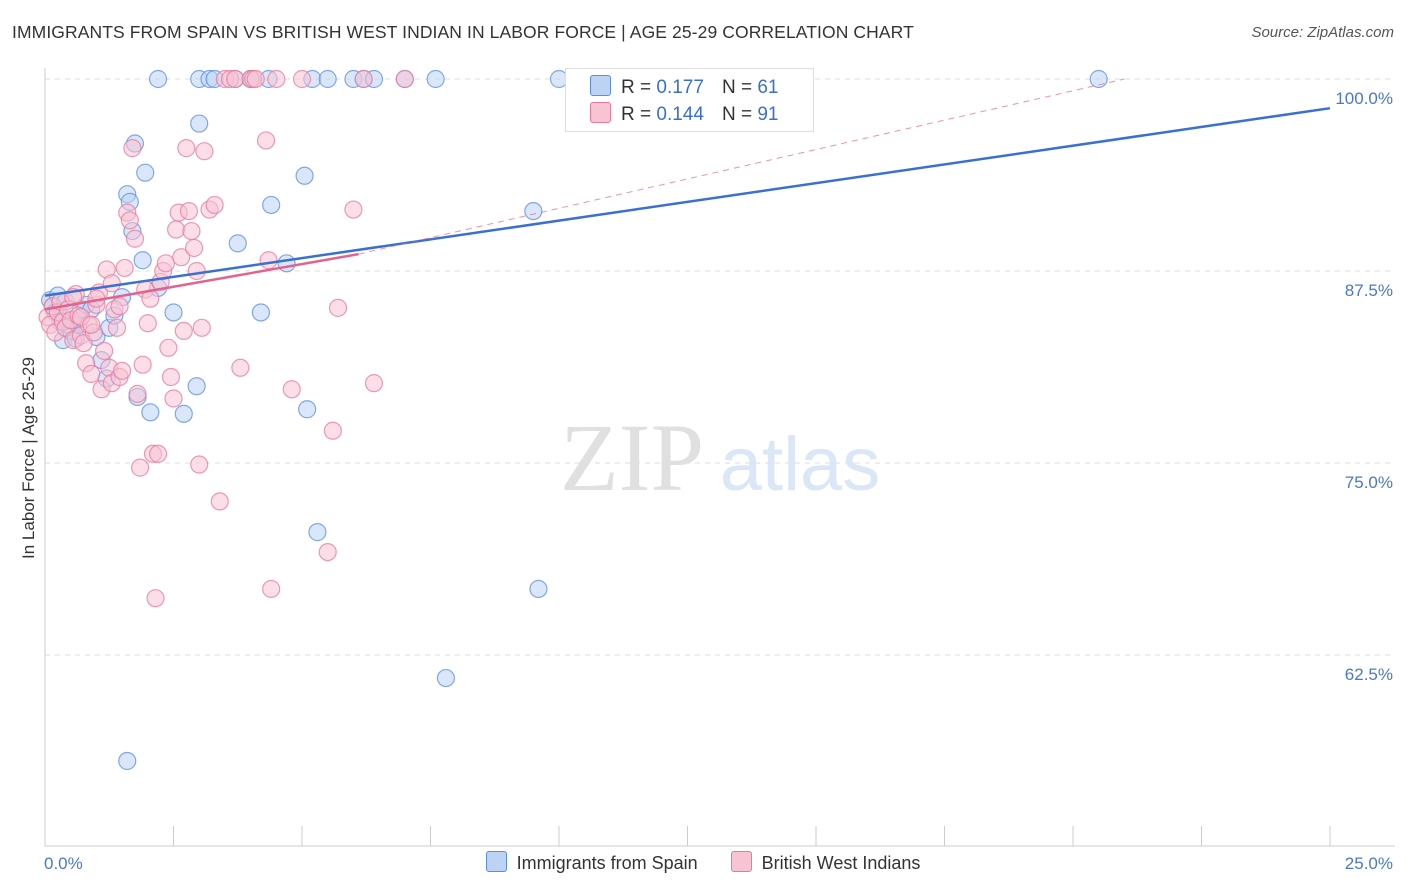 The height and width of the screenshot is (892, 1406). Describe the element at coordinates (680, 114) in the screenshot. I see `r-value-bwi: 0.144` at that location.